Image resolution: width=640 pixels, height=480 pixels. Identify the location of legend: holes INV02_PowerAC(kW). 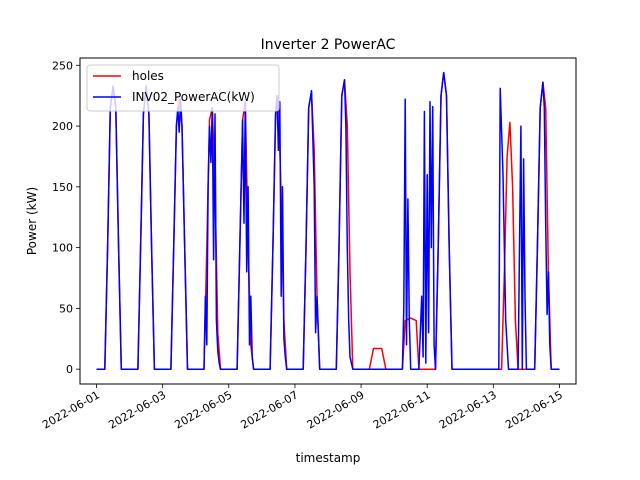
(183, 88).